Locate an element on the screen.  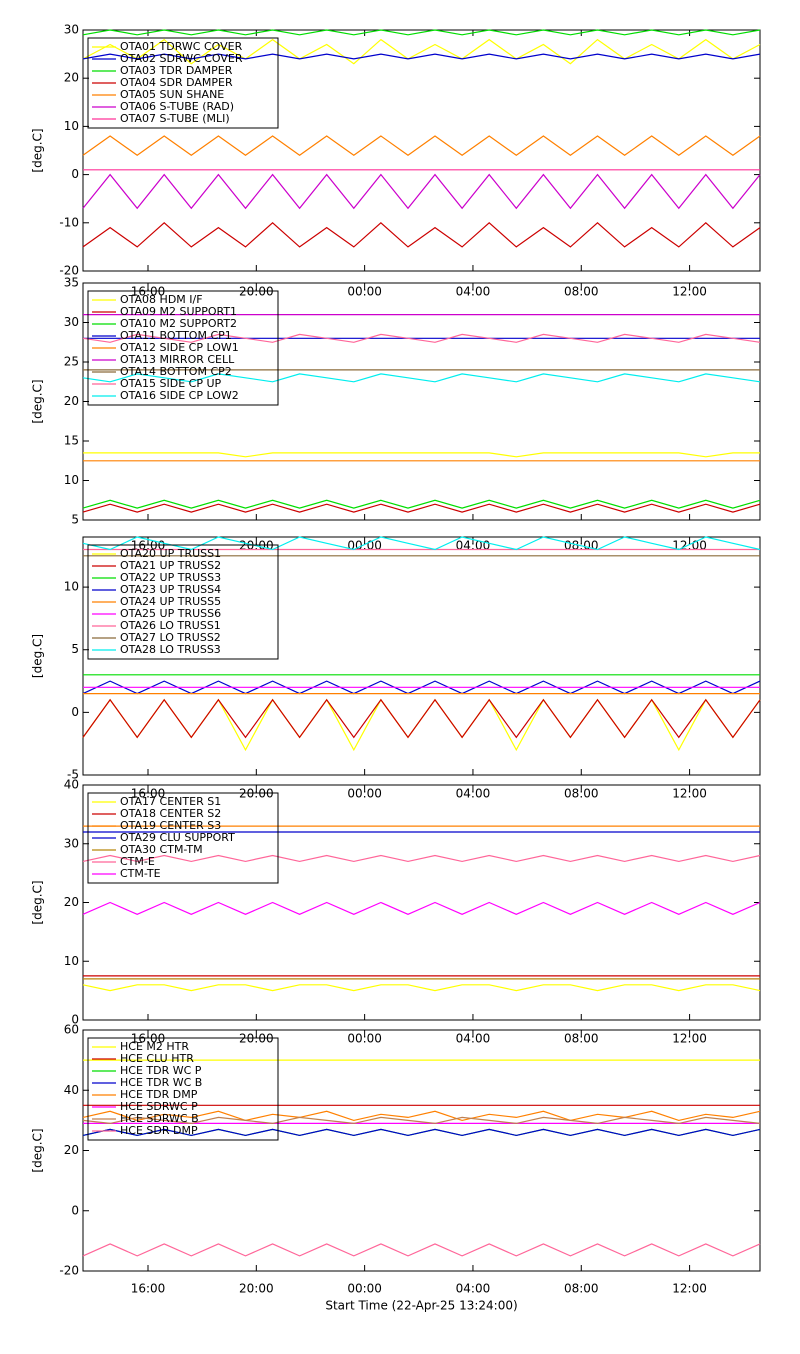
legend-label: OTA16 SIDE CP LOW2 is located at coordinates (179, 395).